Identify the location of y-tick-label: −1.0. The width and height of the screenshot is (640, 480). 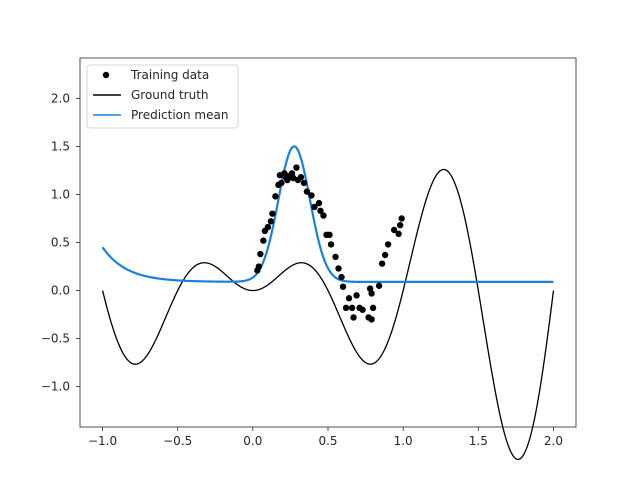
(55, 387).